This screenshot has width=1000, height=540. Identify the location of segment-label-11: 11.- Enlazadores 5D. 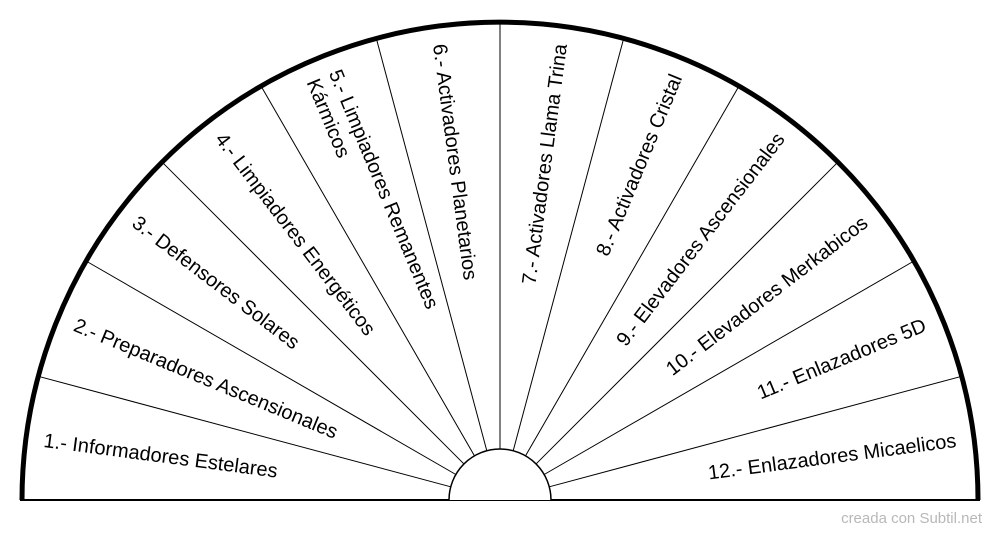
(841, 360).